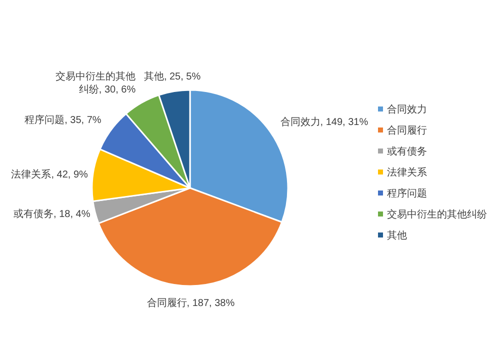 The image size is (500, 362). I want to click on legend-label: 其他, so click(397, 236).